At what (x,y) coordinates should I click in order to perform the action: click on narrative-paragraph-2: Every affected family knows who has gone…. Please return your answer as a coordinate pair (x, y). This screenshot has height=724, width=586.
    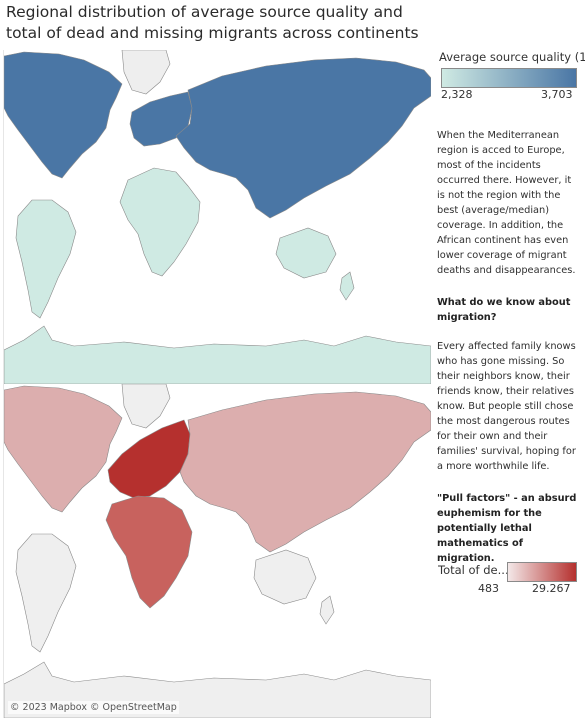
    Looking at the image, I should click on (506, 406).